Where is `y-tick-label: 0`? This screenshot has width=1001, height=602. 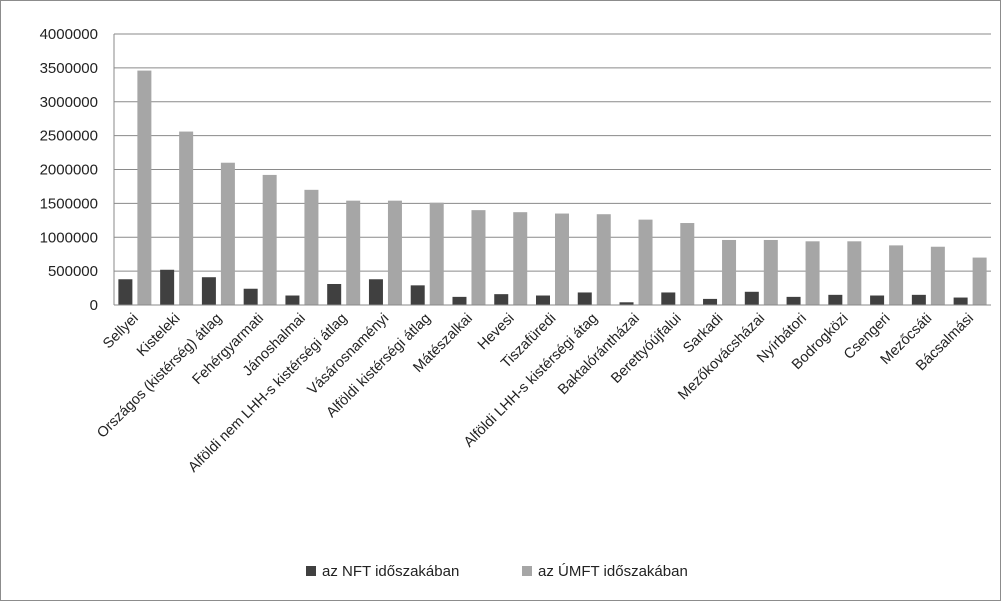 y-tick-label: 0 is located at coordinates (94, 305).